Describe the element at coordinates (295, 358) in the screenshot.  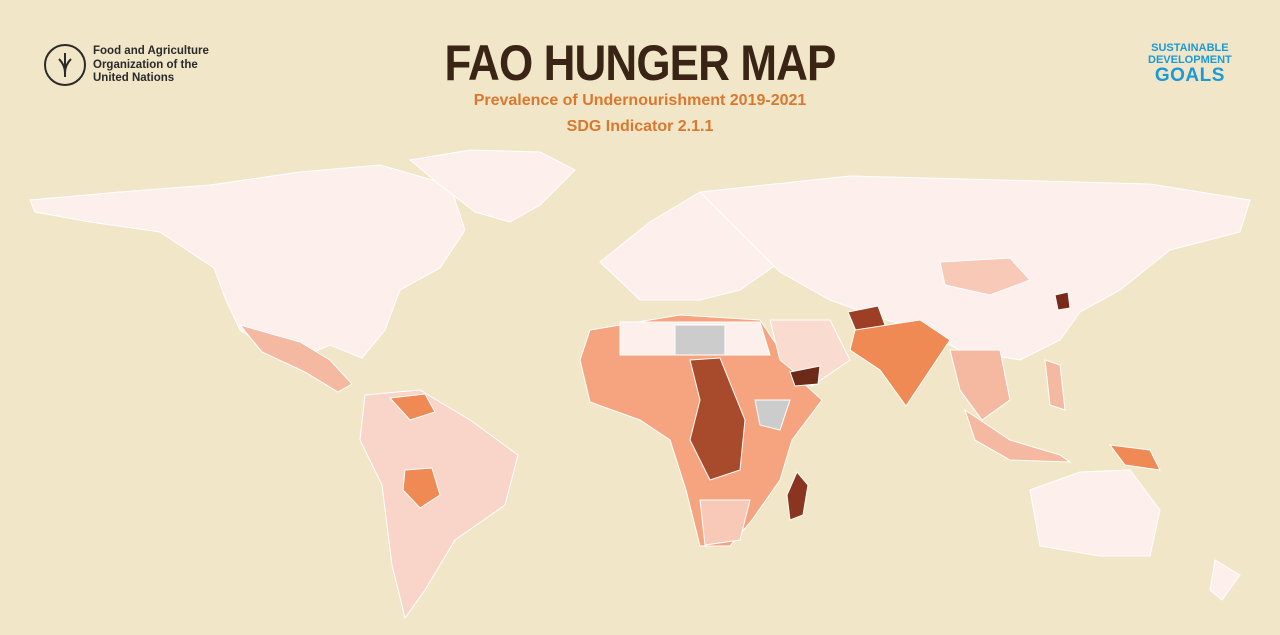
I see `central-america` at that location.